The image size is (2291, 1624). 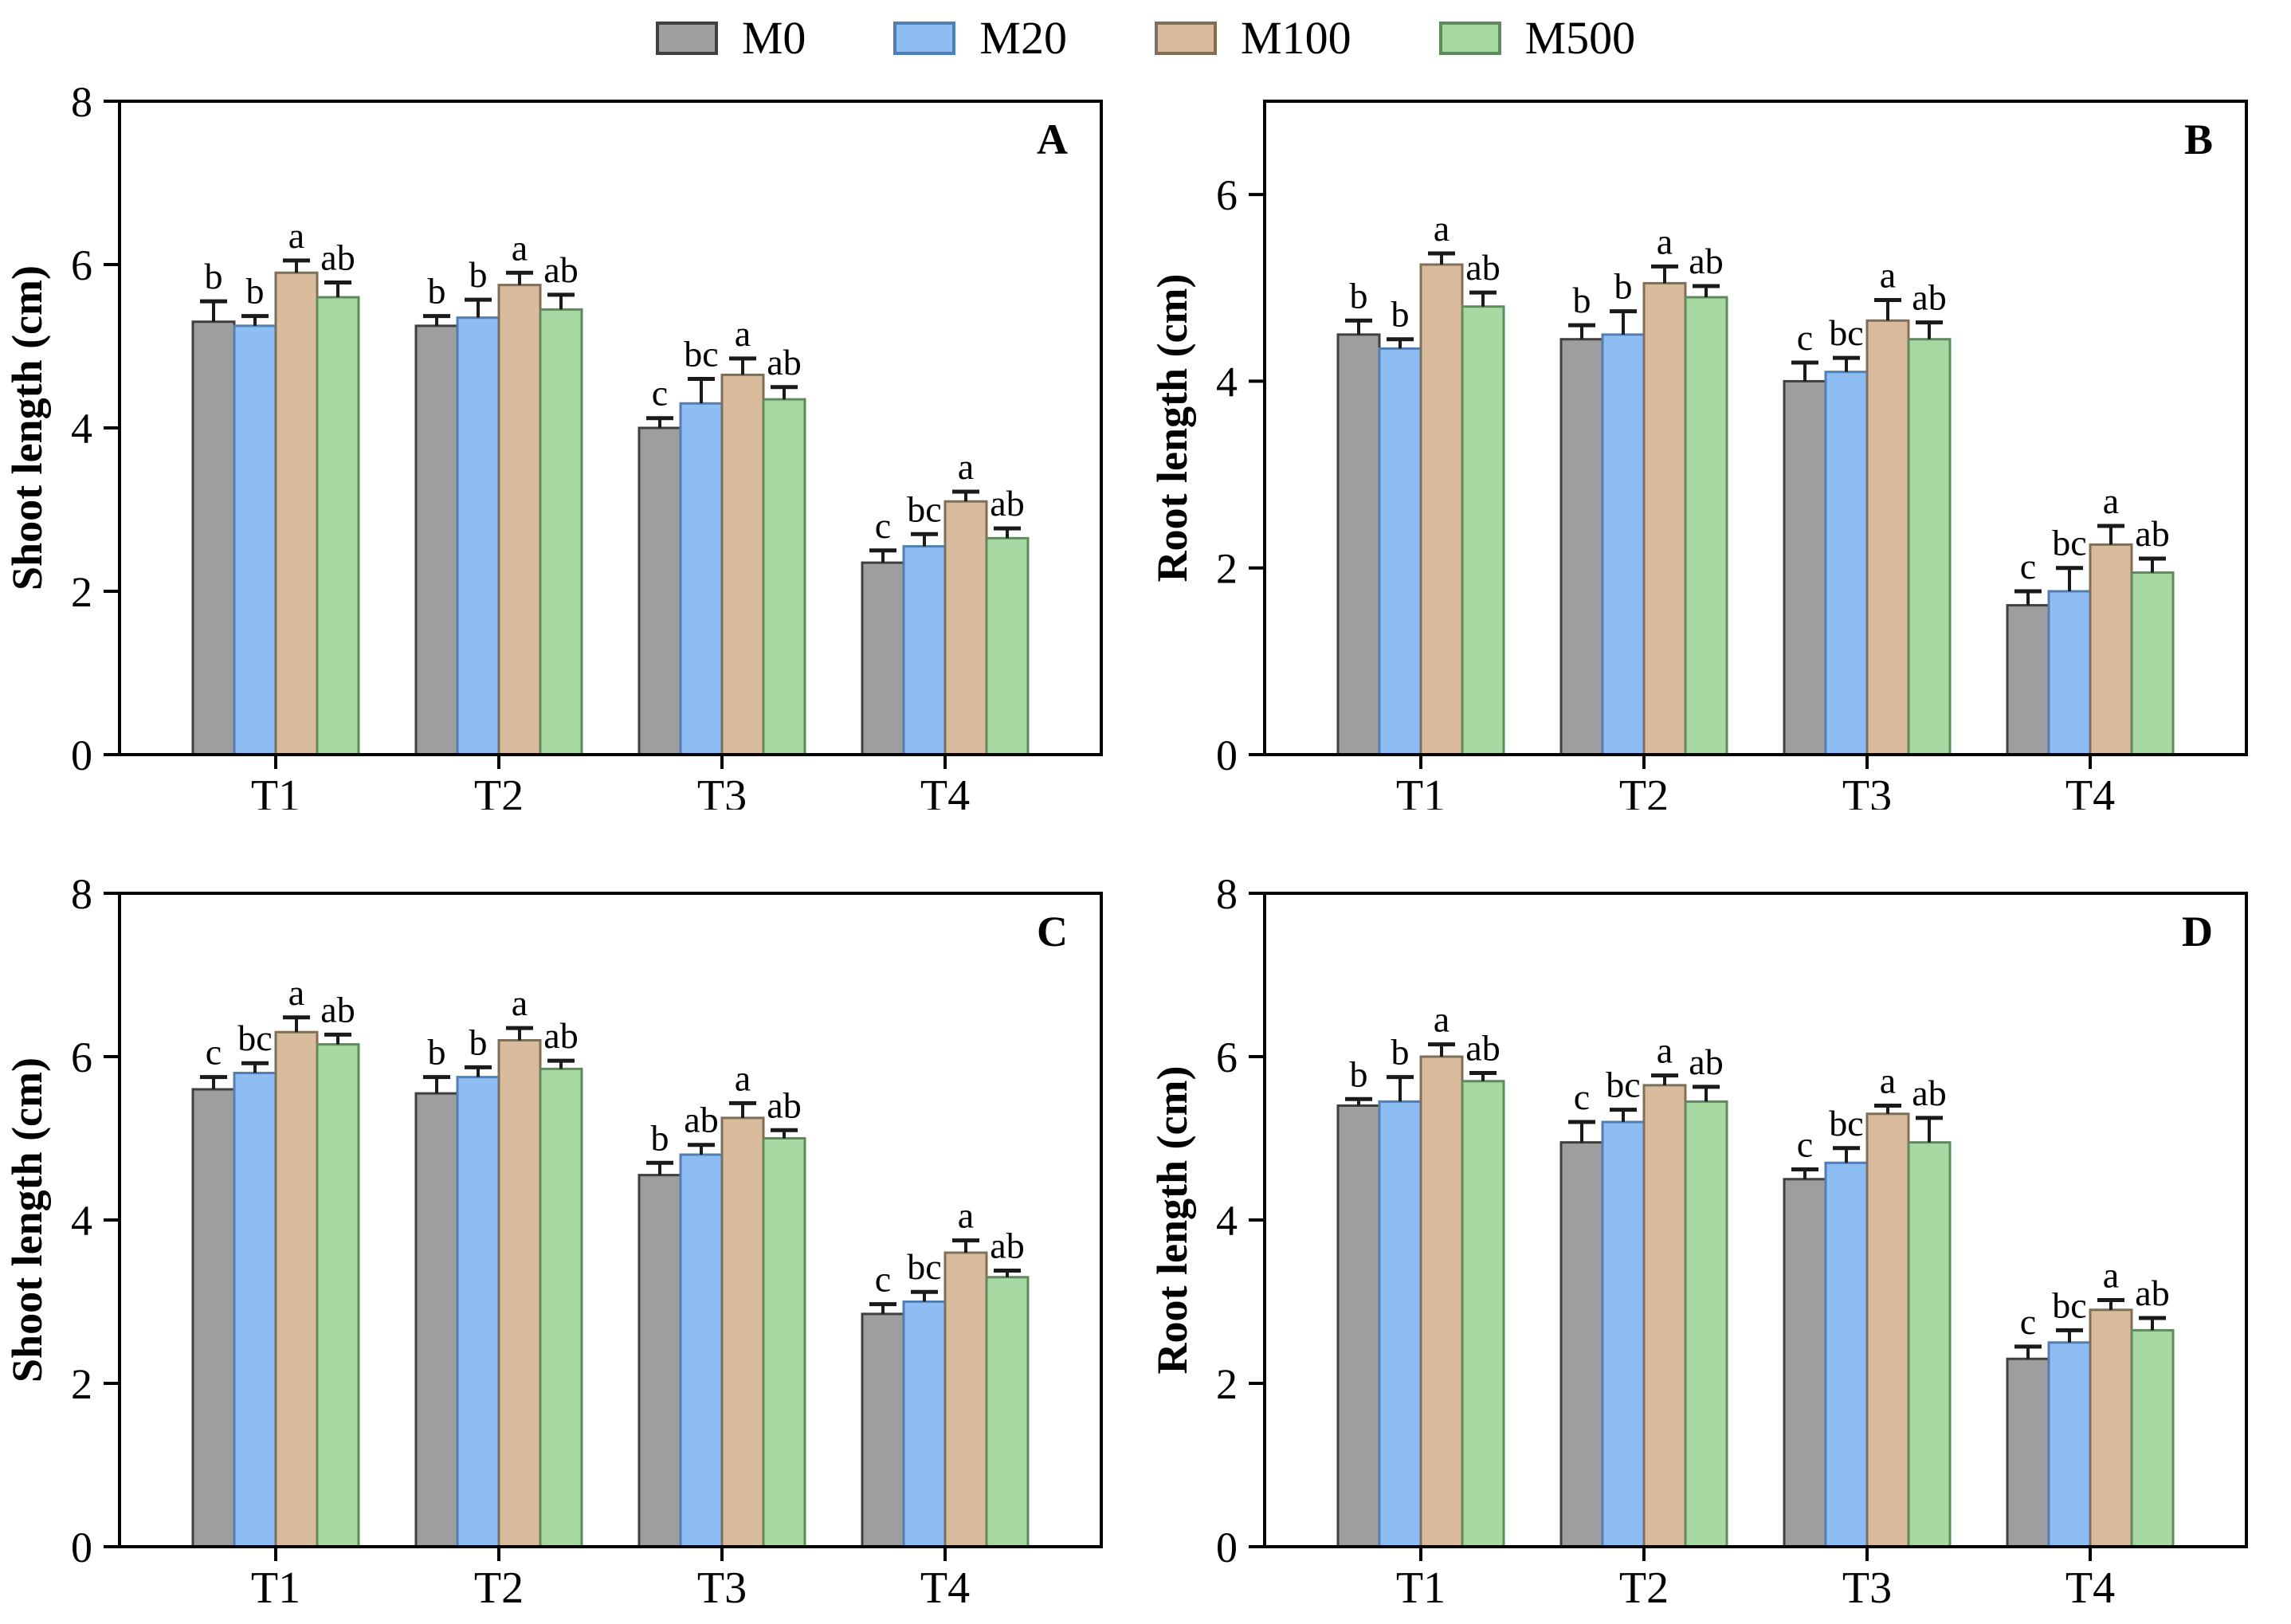 I want to click on bar-A-T1-M20, so click(x=255, y=540).